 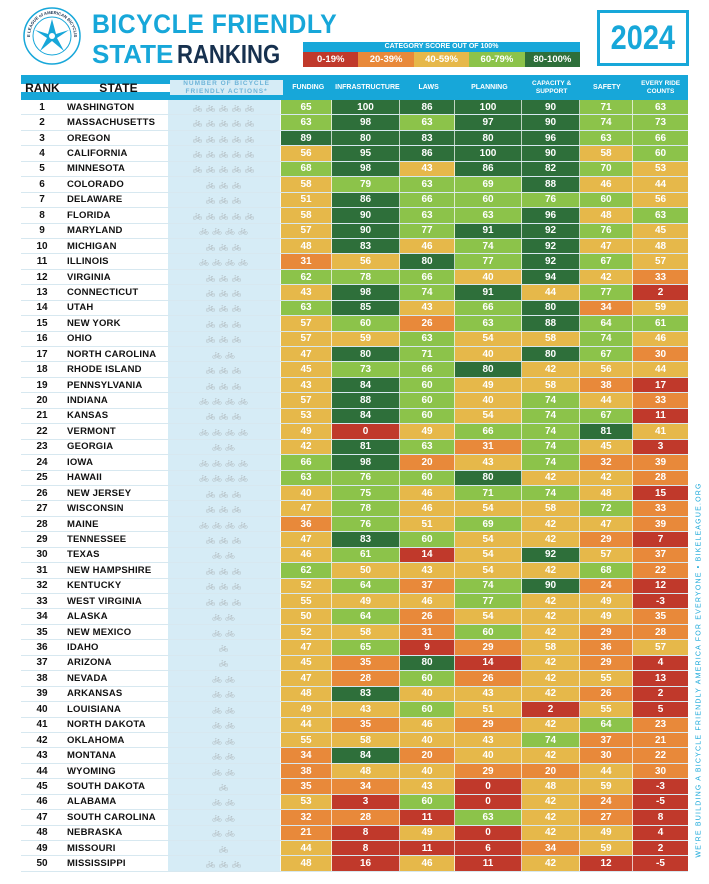 What do you see at coordinates (354, 138) in the screenshot?
I see `table-row: 3 OREGON 🚲 🚲 🚲 🚲 🚲 89 80 83 80 96 63 66` at bounding box center [354, 138].